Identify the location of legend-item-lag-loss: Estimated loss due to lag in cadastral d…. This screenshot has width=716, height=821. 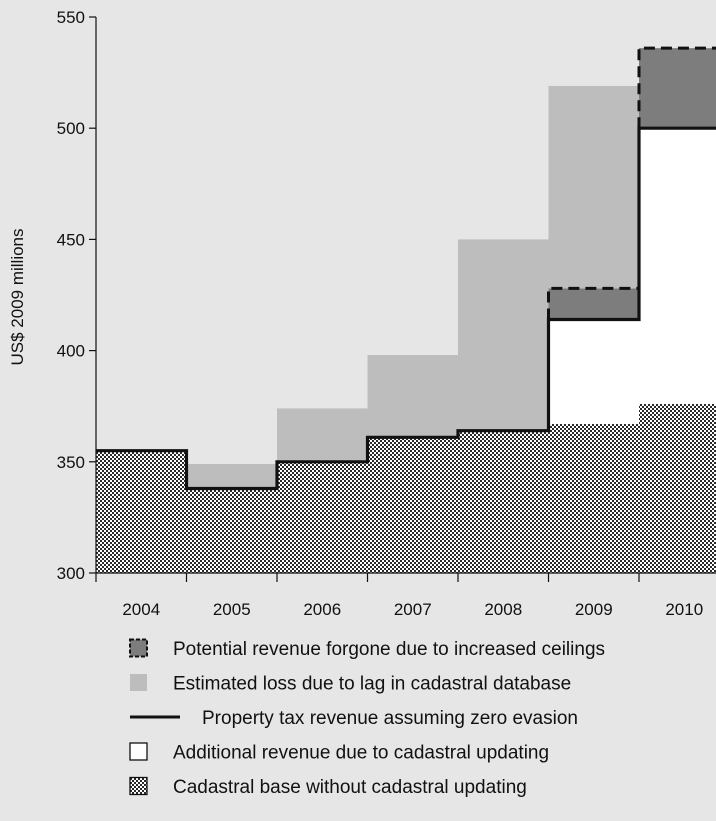
(350, 684).